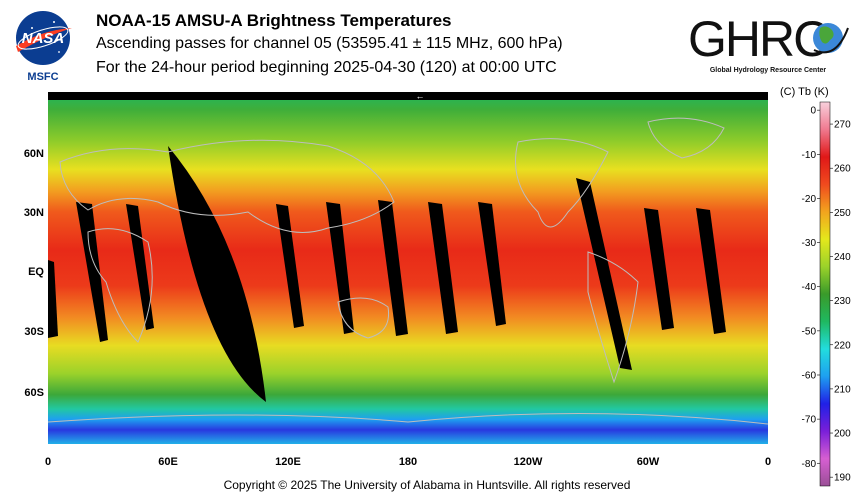  Describe the element at coordinates (809, 464) in the screenshot. I see `colorbar-celsius-tick: -80` at that location.